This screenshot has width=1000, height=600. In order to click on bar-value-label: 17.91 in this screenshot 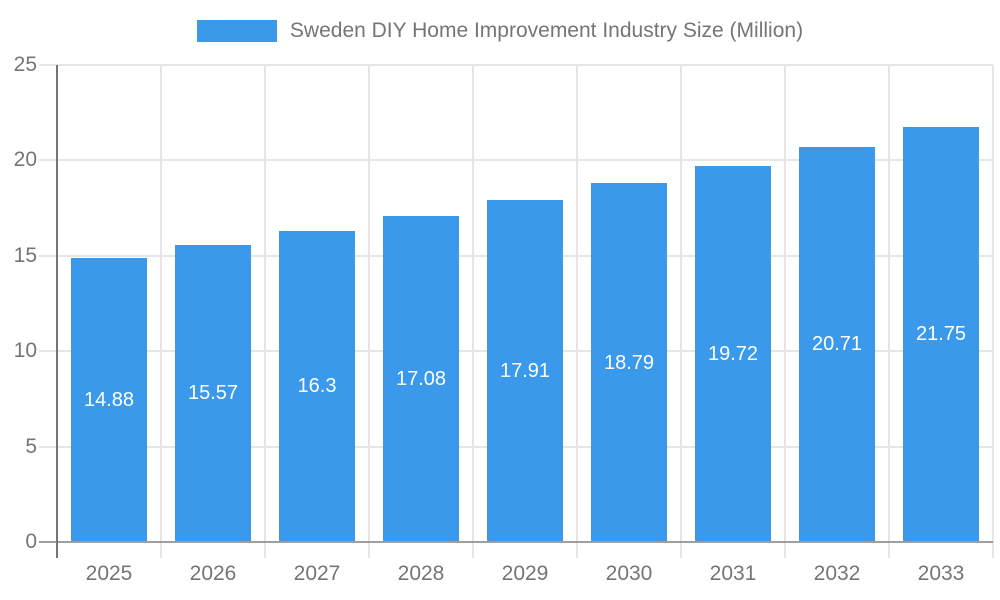, I will do `click(525, 371)`.